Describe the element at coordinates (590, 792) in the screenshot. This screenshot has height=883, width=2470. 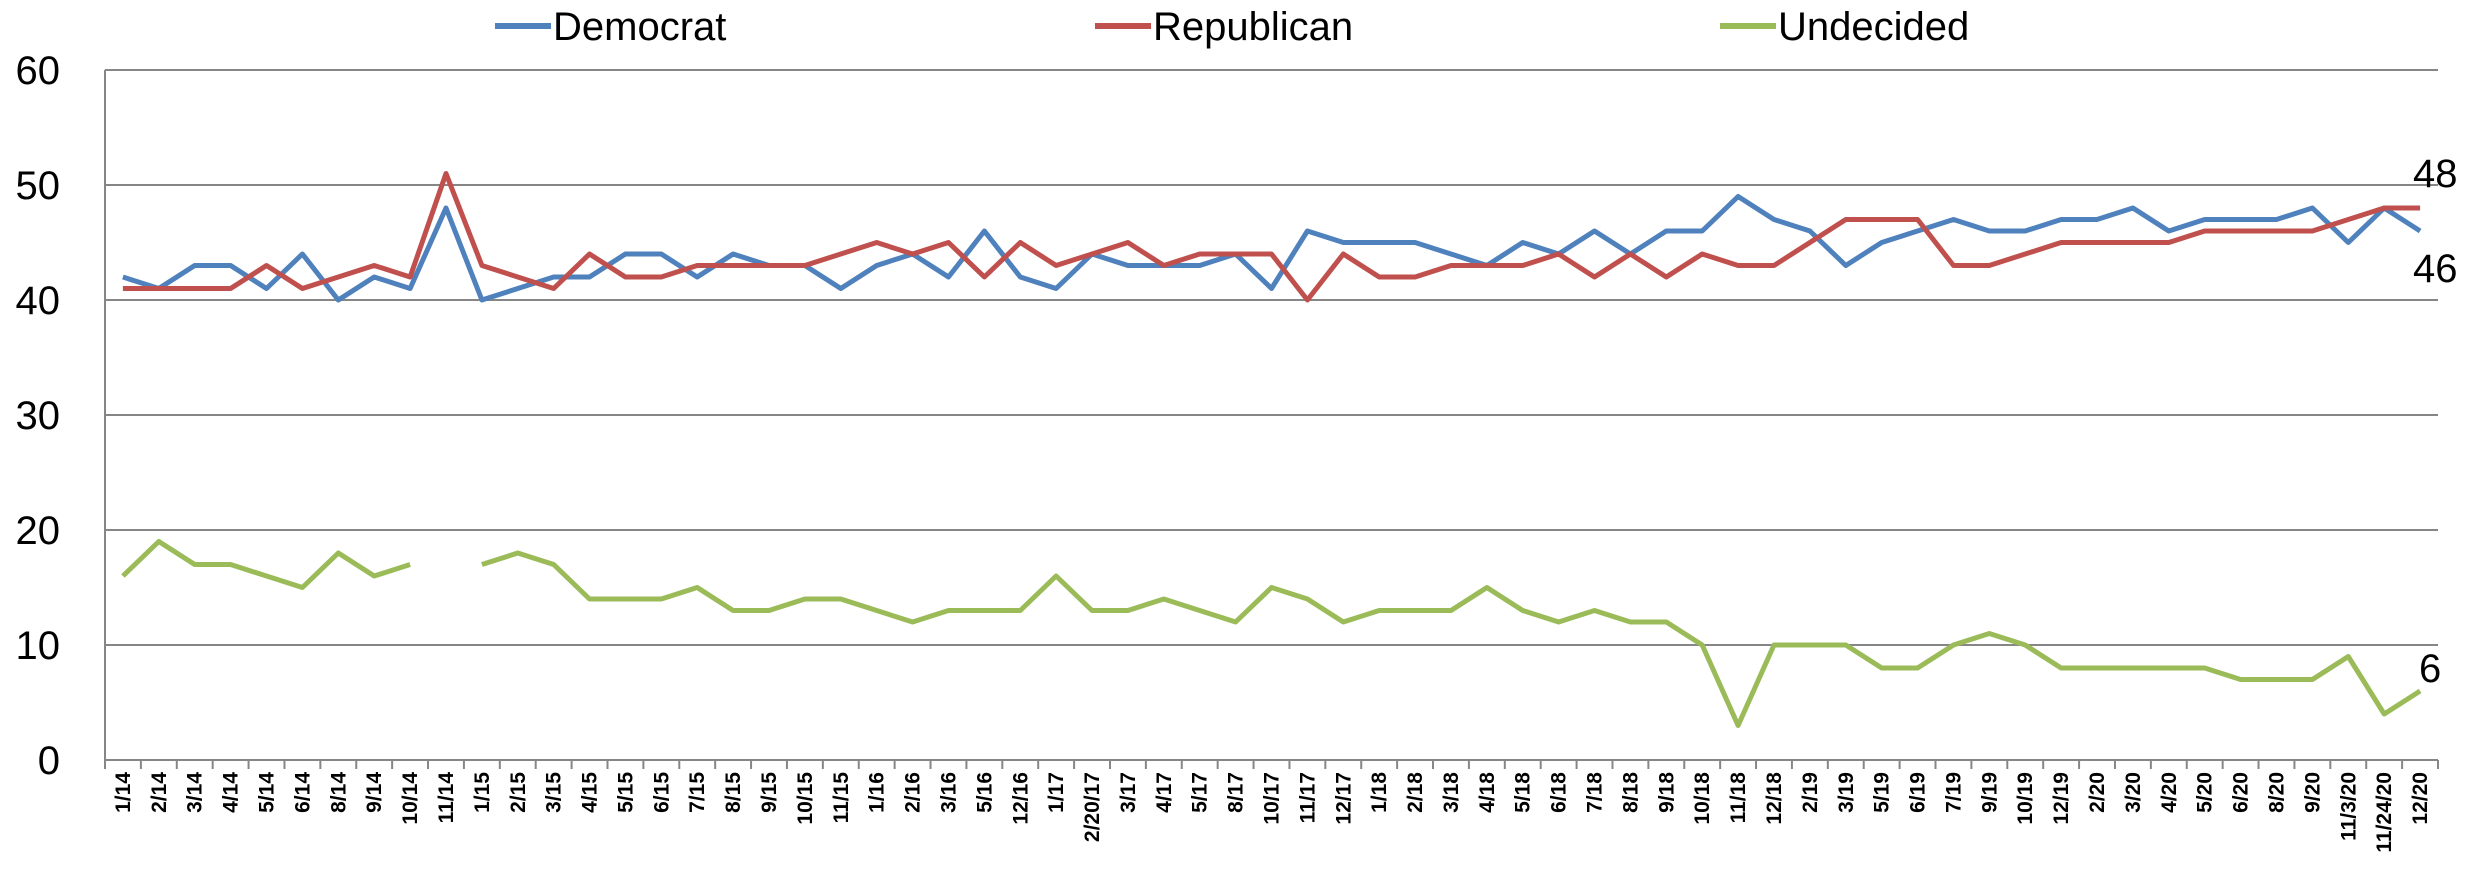
I see `x-tick-label: 4/15` at that location.